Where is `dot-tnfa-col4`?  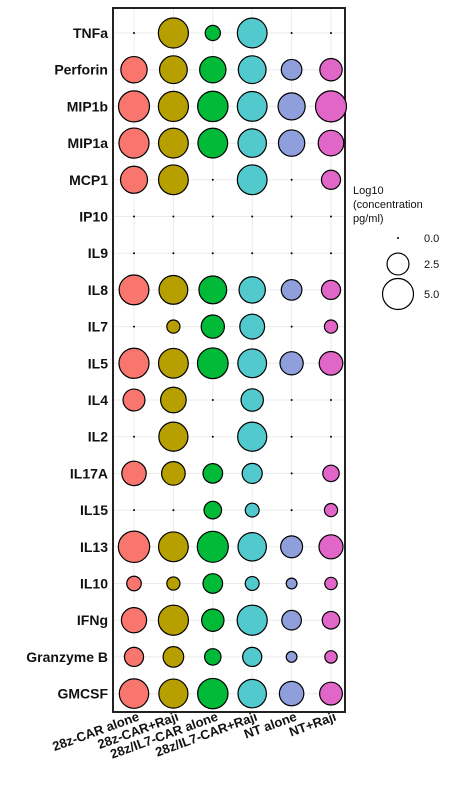 dot-tnfa-col4 is located at coordinates (291, 33).